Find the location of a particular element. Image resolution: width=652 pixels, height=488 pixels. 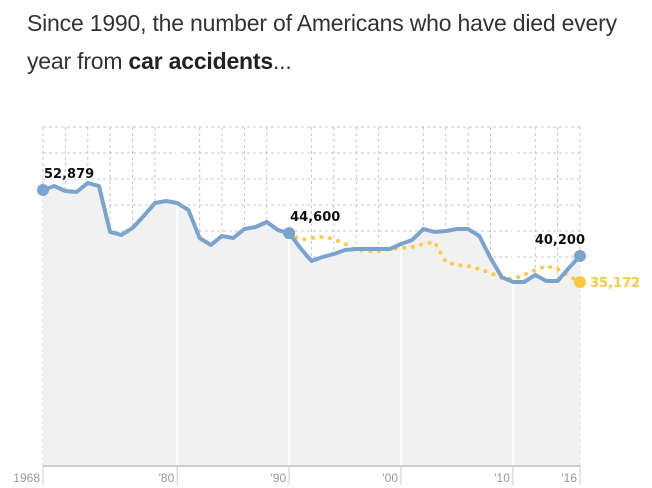

headline-emphasis: car accidents is located at coordinates (201, 61).